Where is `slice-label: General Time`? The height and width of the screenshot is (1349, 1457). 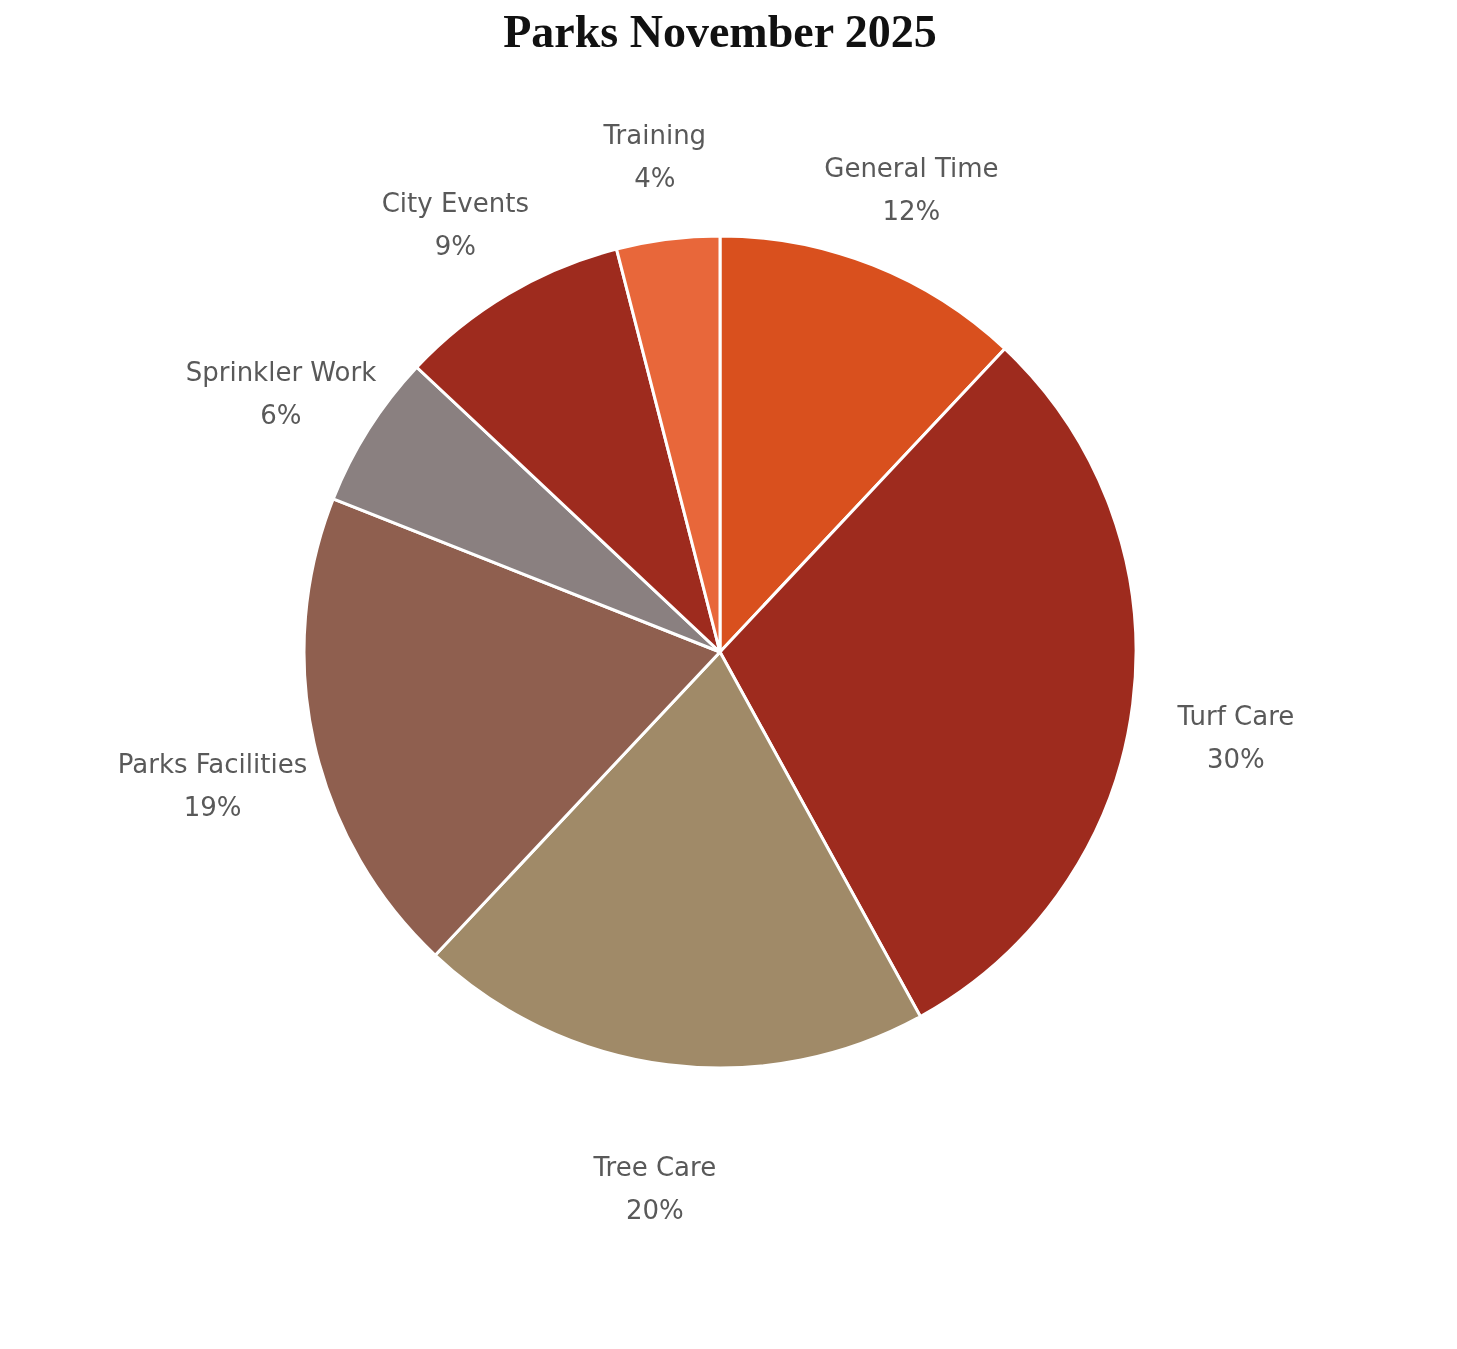 slice-label: General Time is located at coordinates (911, 167).